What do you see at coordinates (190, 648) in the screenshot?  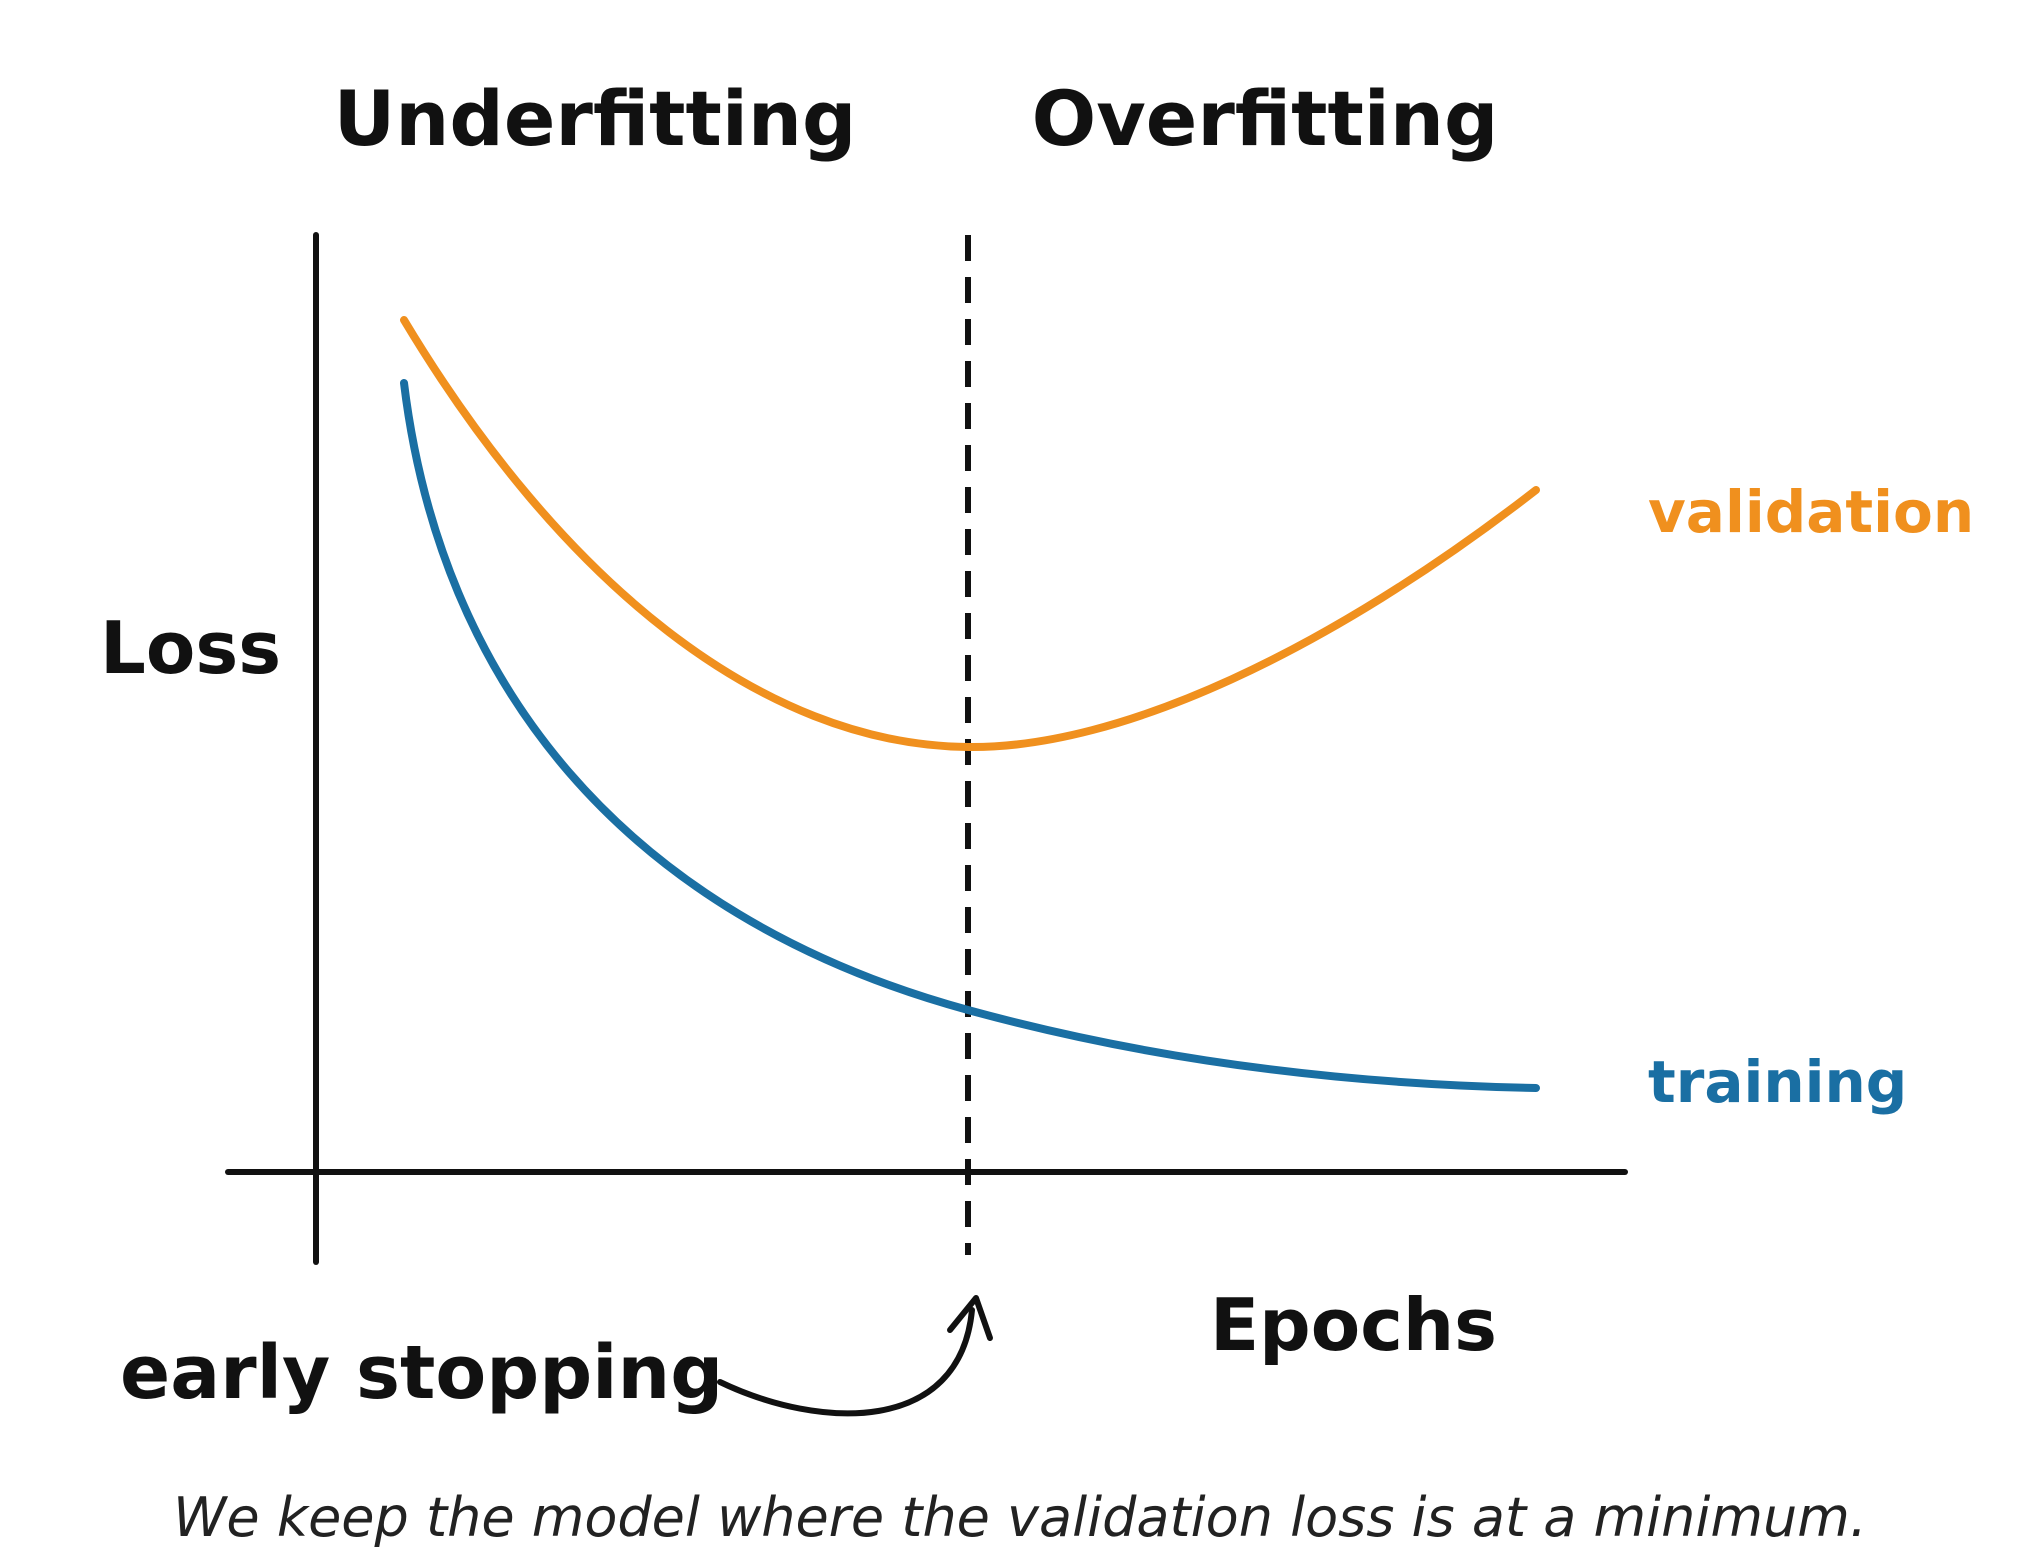 I see `loss-axis-label: Loss` at bounding box center [190, 648].